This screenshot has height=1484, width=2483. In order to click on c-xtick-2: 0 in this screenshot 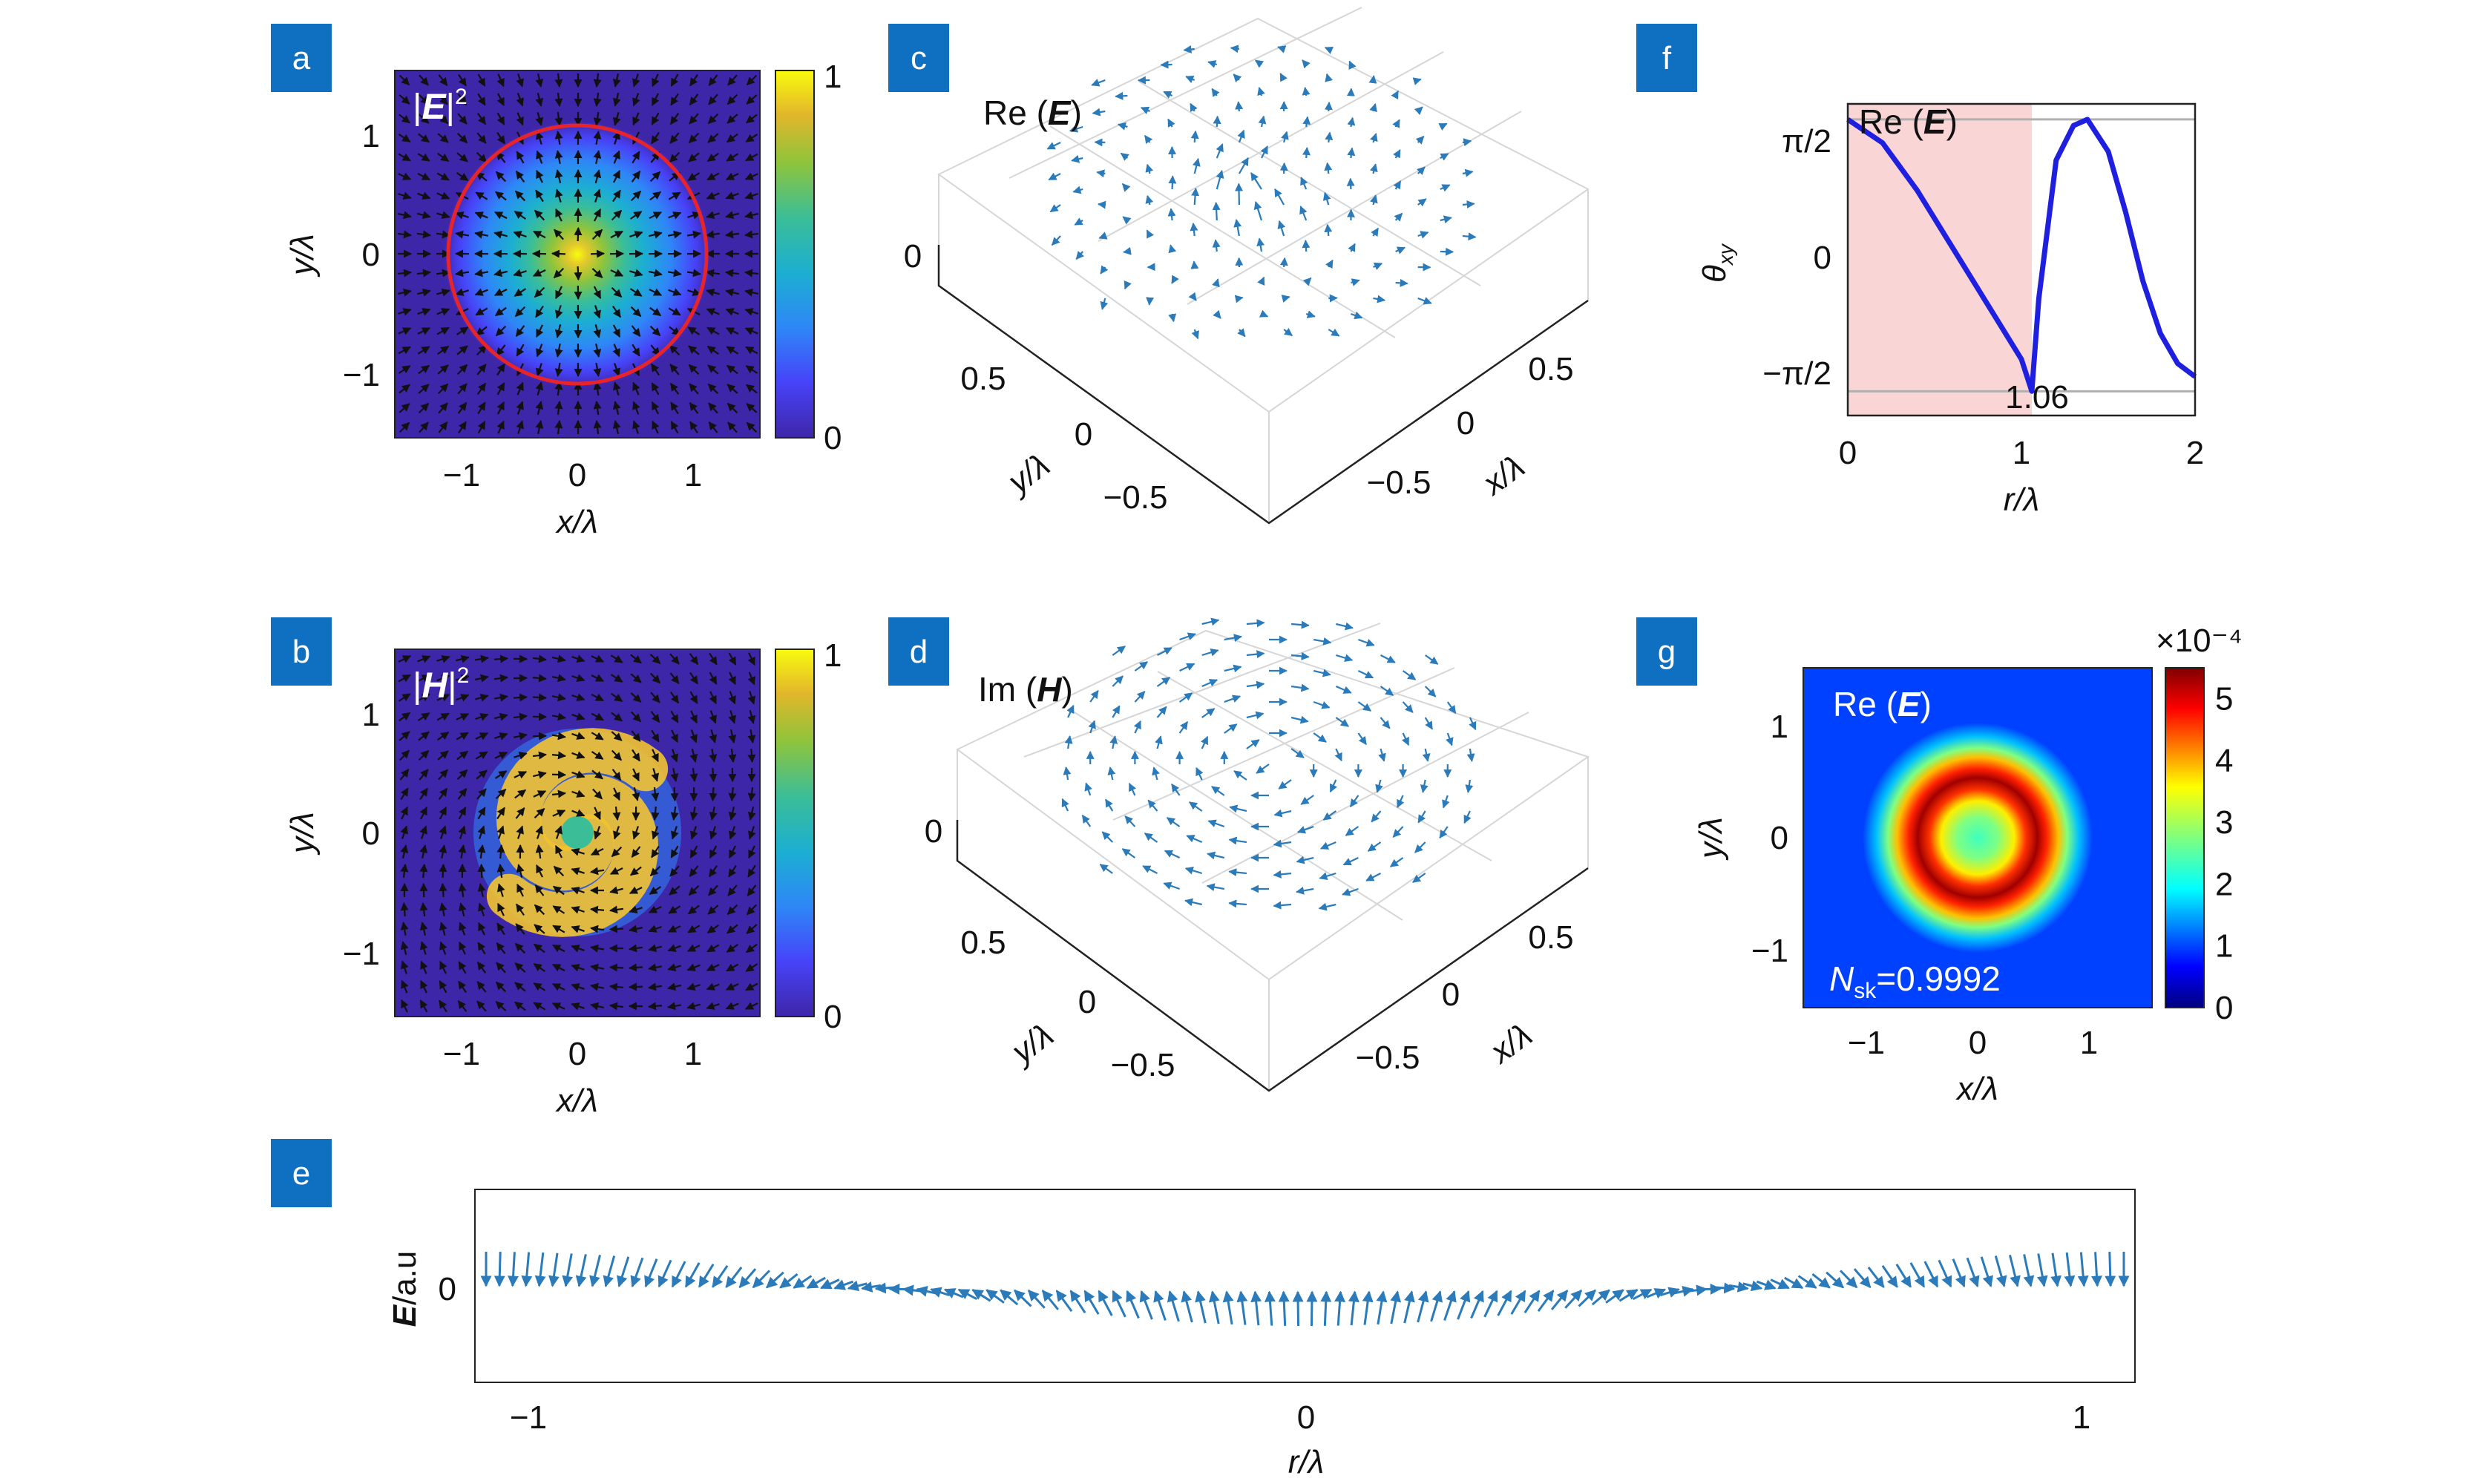, I will do `click(1466, 423)`.